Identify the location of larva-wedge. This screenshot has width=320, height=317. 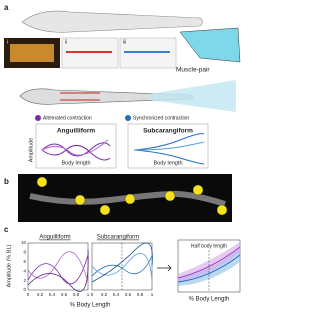
(193, 96).